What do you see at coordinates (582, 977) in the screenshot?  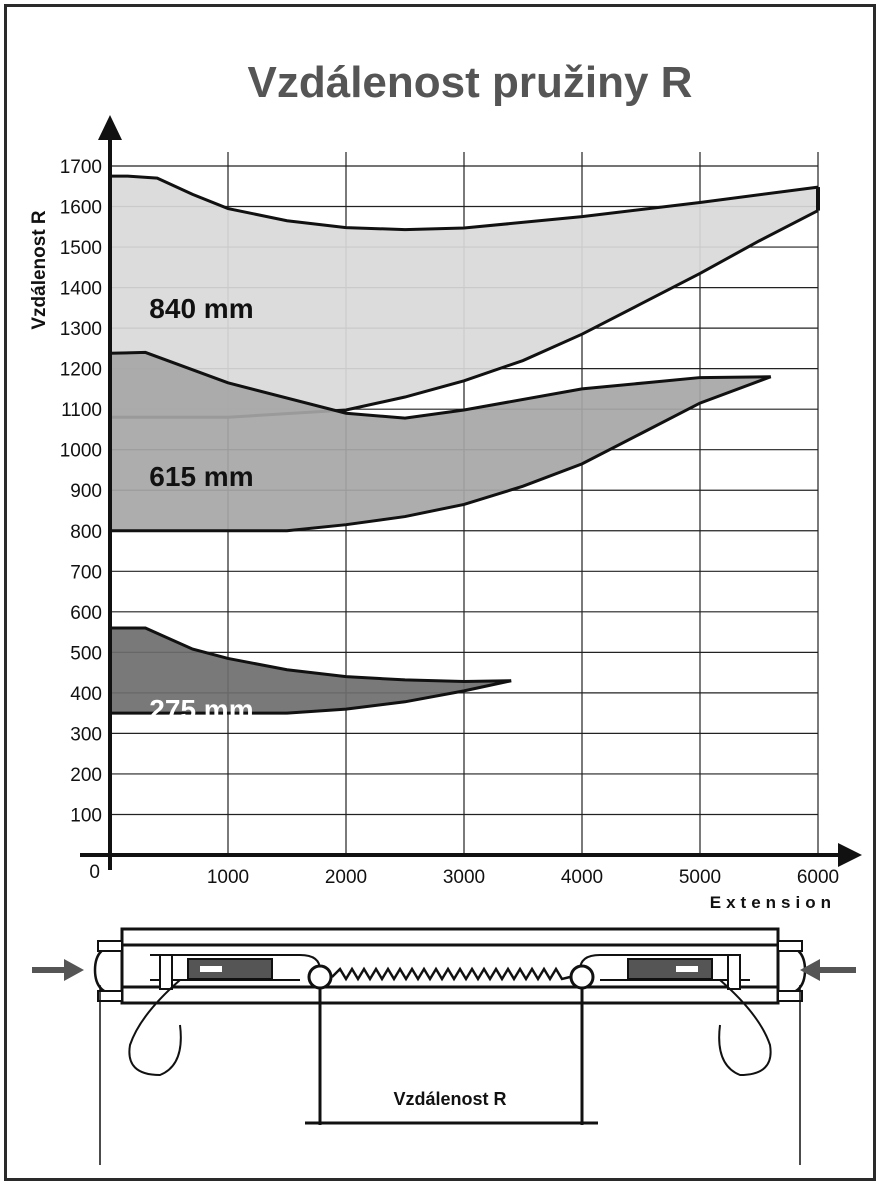 I see `pulley-right` at bounding box center [582, 977].